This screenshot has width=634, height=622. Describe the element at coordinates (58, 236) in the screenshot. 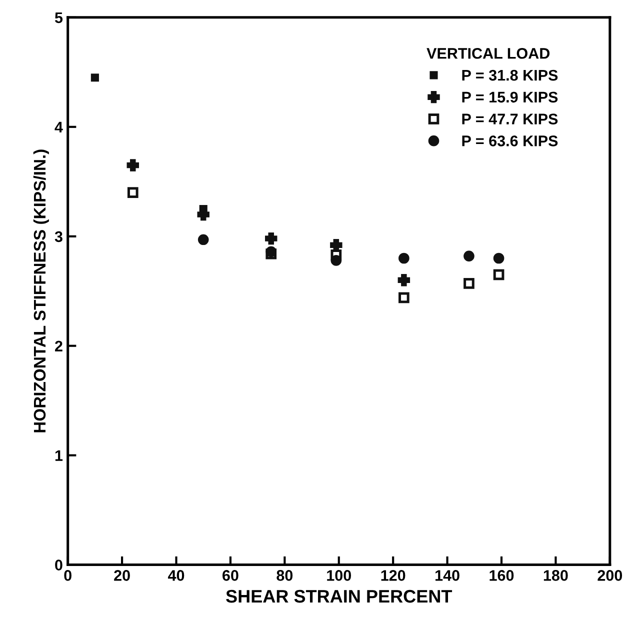

I see `y-tick-label: 3` at that location.